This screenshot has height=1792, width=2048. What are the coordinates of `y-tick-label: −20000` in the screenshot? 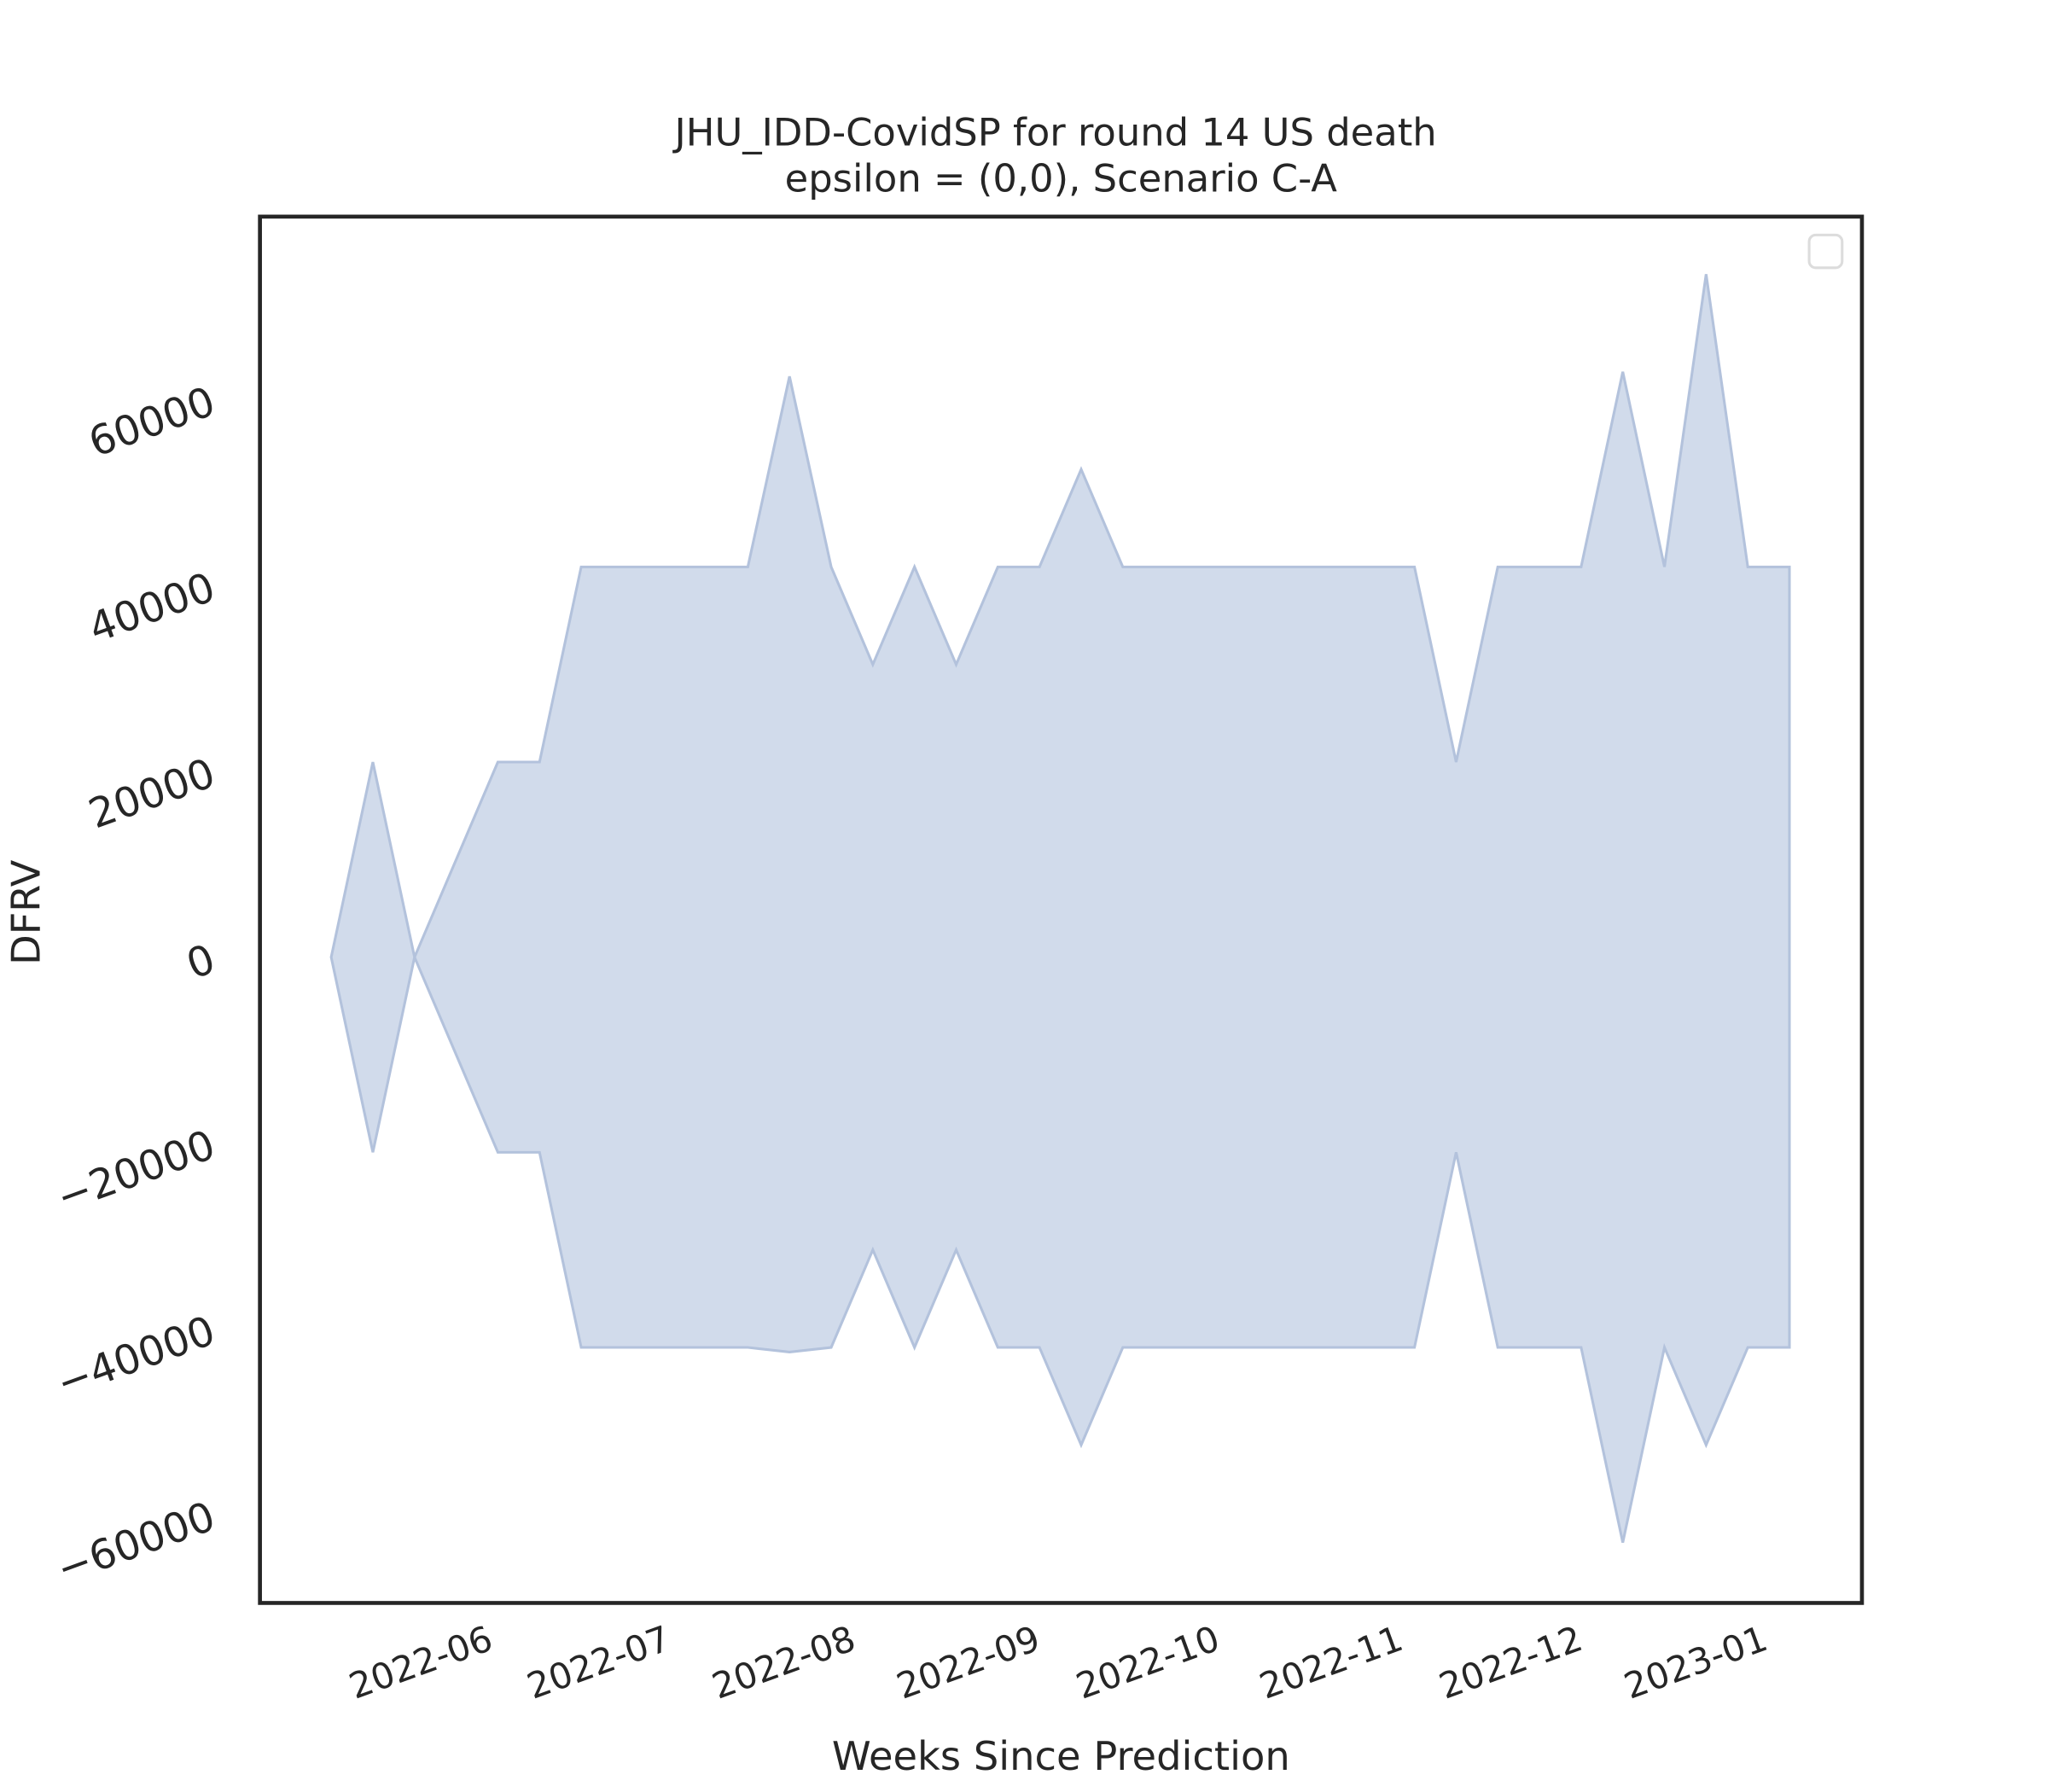 It's located at (135, 1172).